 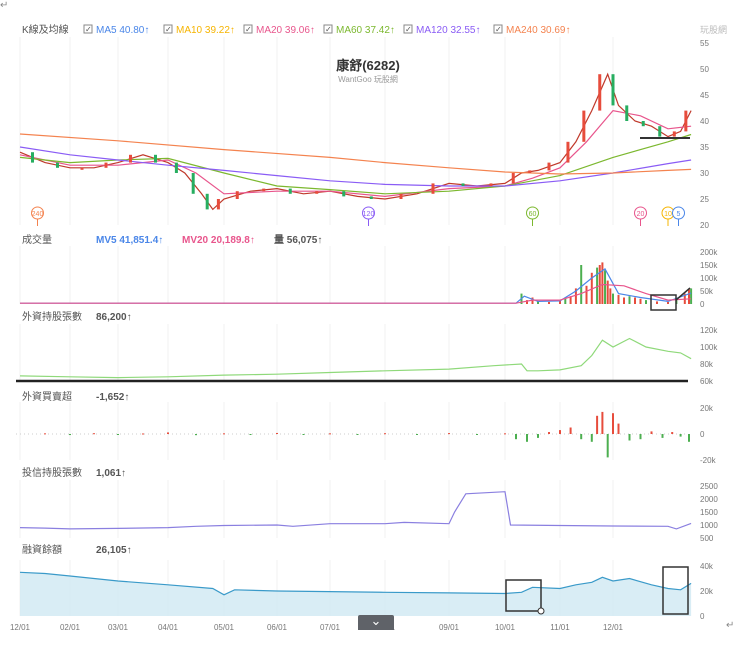 What do you see at coordinates (704, 95) in the screenshot?
I see `y-tick-label: 45` at bounding box center [704, 95].